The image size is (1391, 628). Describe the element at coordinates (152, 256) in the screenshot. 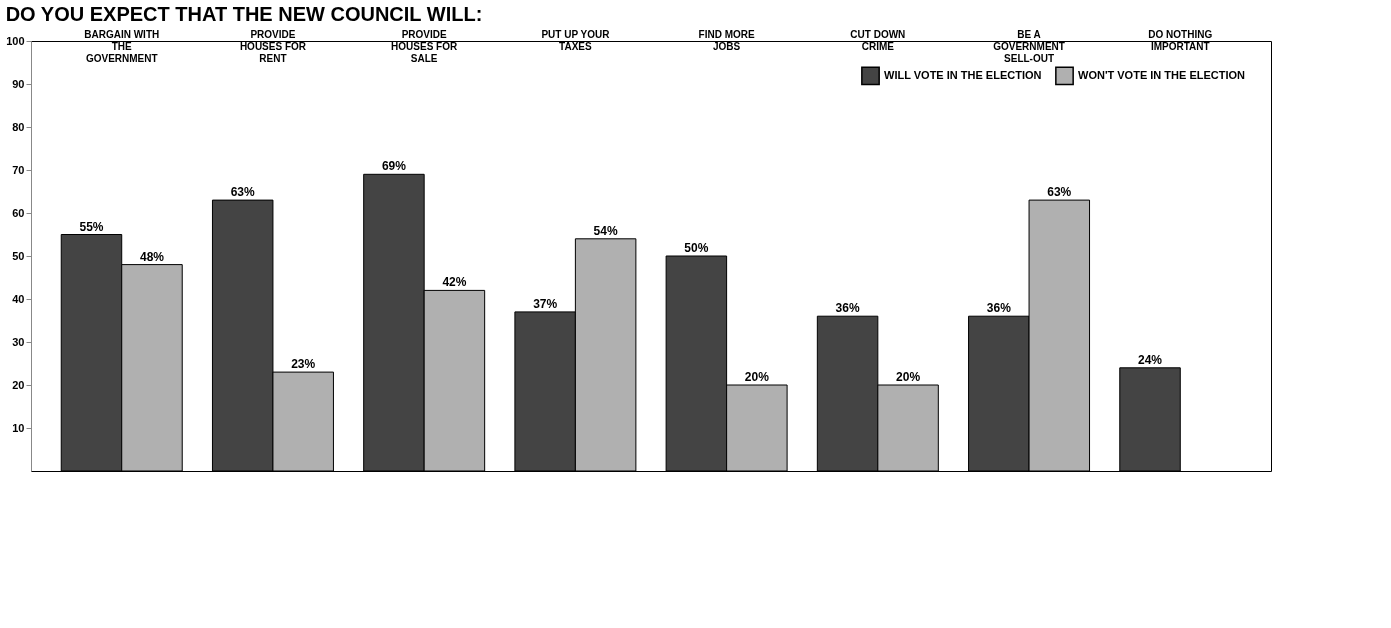

I see `data-label: 48%` at that location.